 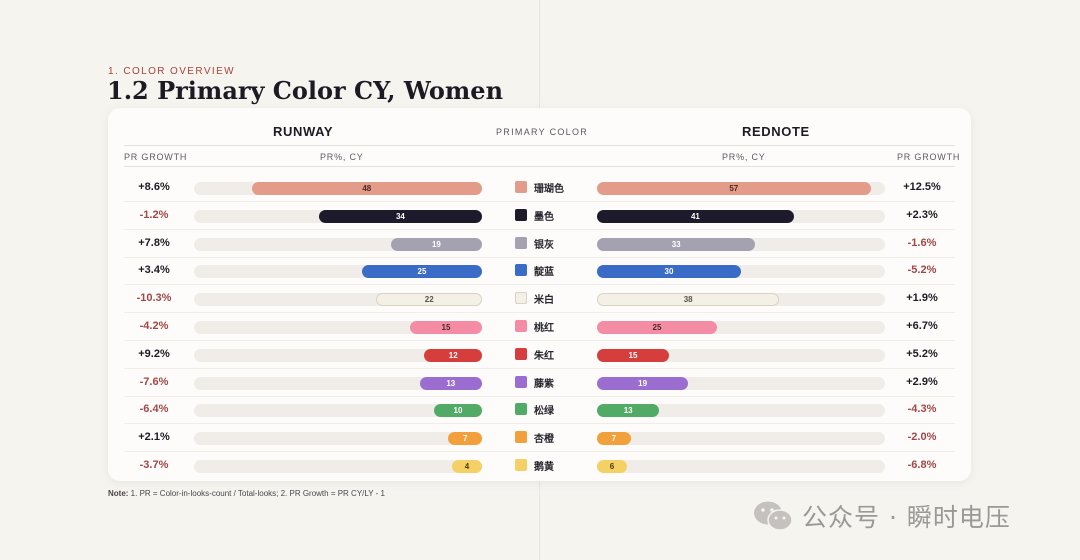 I want to click on color-name: 鹅黄, so click(x=544, y=467).